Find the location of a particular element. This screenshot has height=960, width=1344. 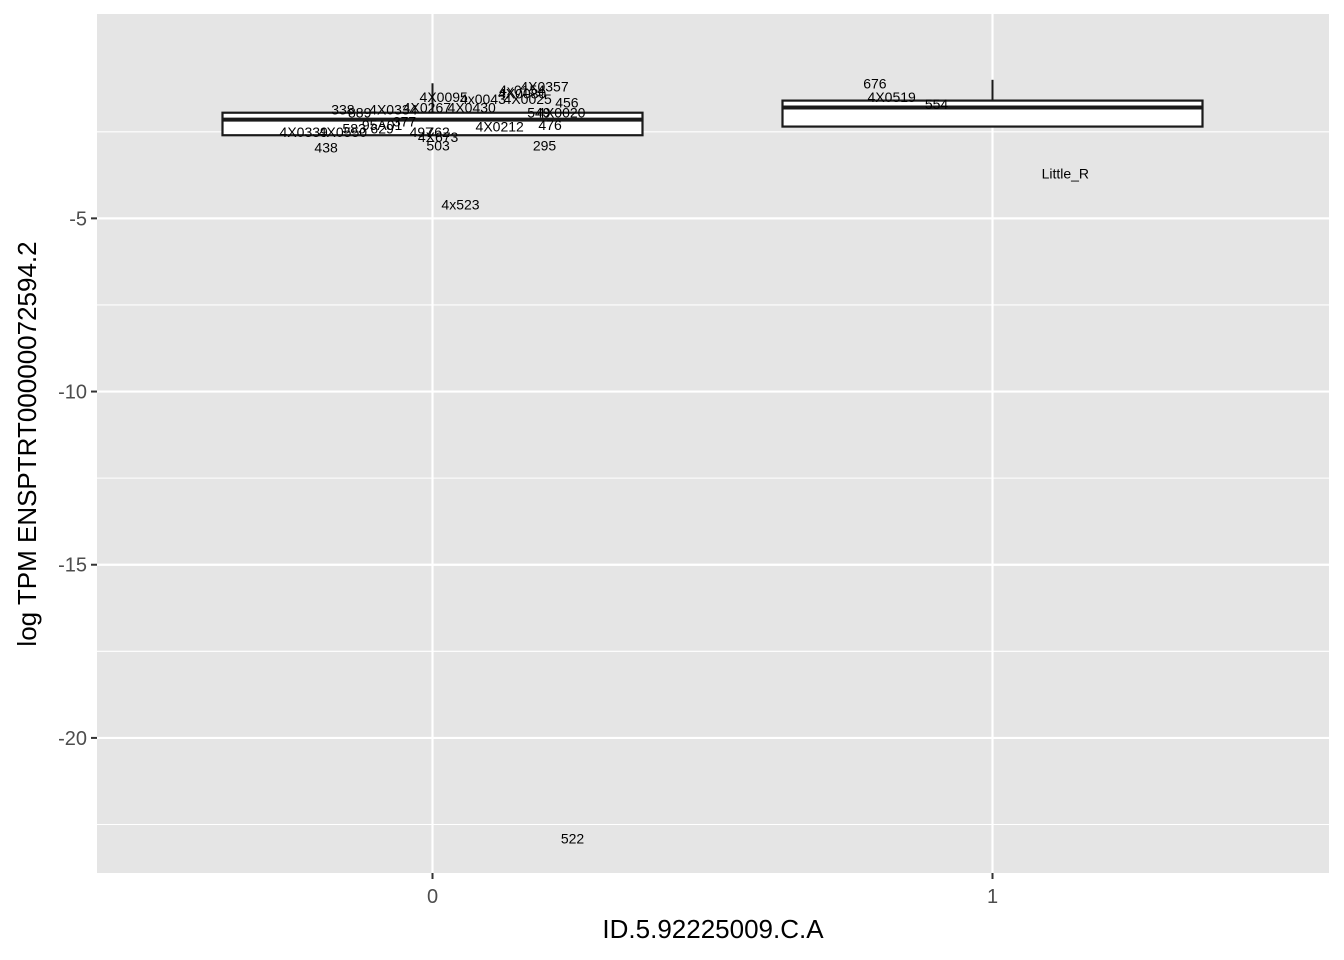

point-label: 4x0043 is located at coordinates (483, 99).